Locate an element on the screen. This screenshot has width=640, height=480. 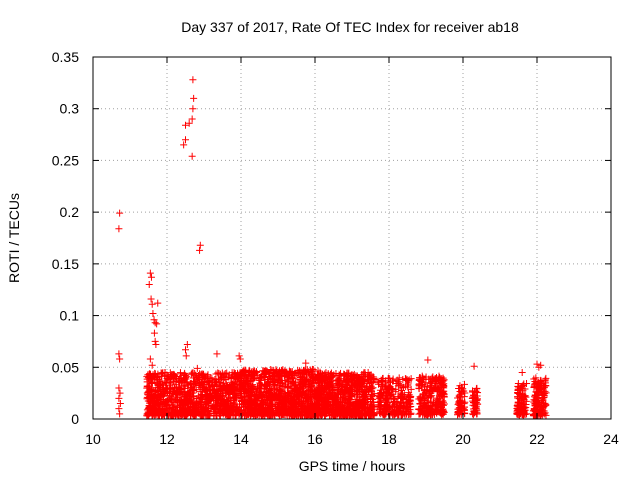
y-tick-label: 0.35 is located at coordinates (65, 57).